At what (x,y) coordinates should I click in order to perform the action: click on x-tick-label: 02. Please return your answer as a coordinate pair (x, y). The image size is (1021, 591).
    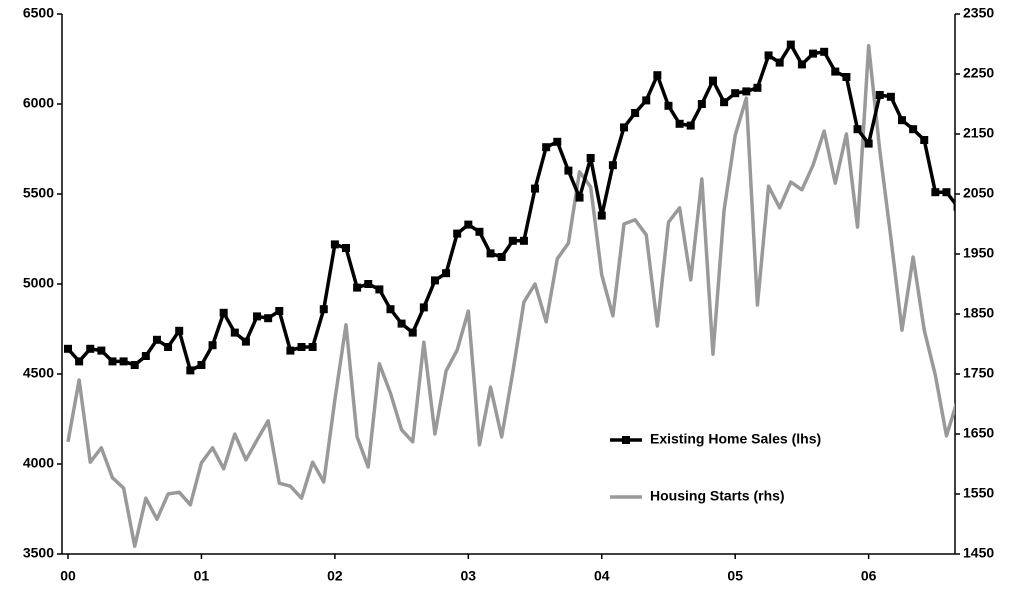
    Looking at the image, I should click on (335, 576).